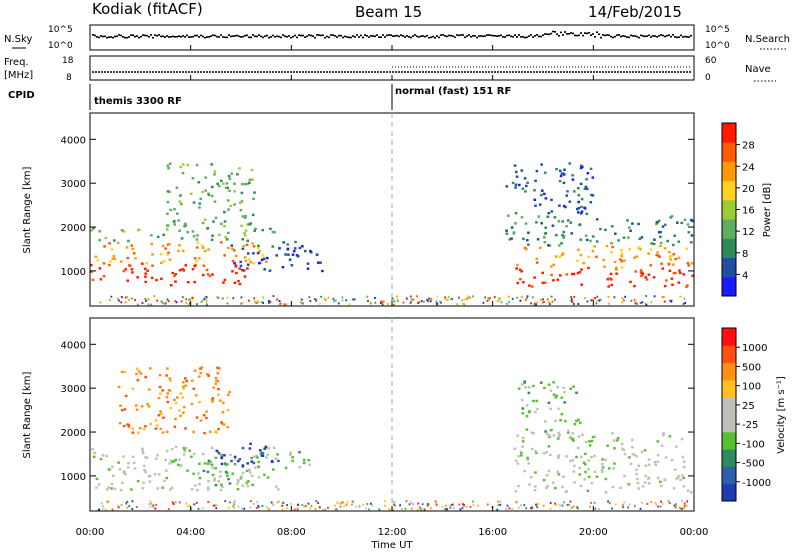  Describe the element at coordinates (717, 30) in the screenshot. I see `nsearch-tick-top: 10^5` at that location.